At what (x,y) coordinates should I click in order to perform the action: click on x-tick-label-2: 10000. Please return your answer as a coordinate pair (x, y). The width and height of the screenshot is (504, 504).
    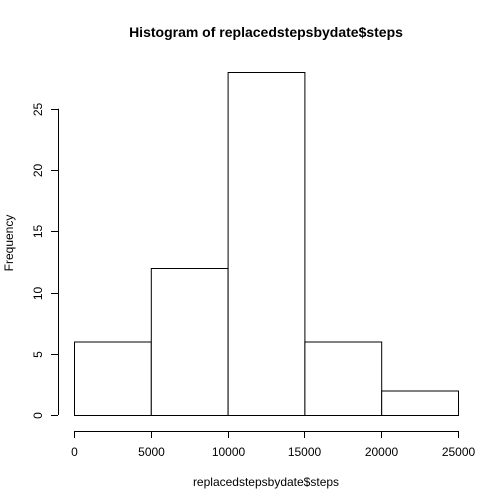
    Looking at the image, I should click on (229, 452).